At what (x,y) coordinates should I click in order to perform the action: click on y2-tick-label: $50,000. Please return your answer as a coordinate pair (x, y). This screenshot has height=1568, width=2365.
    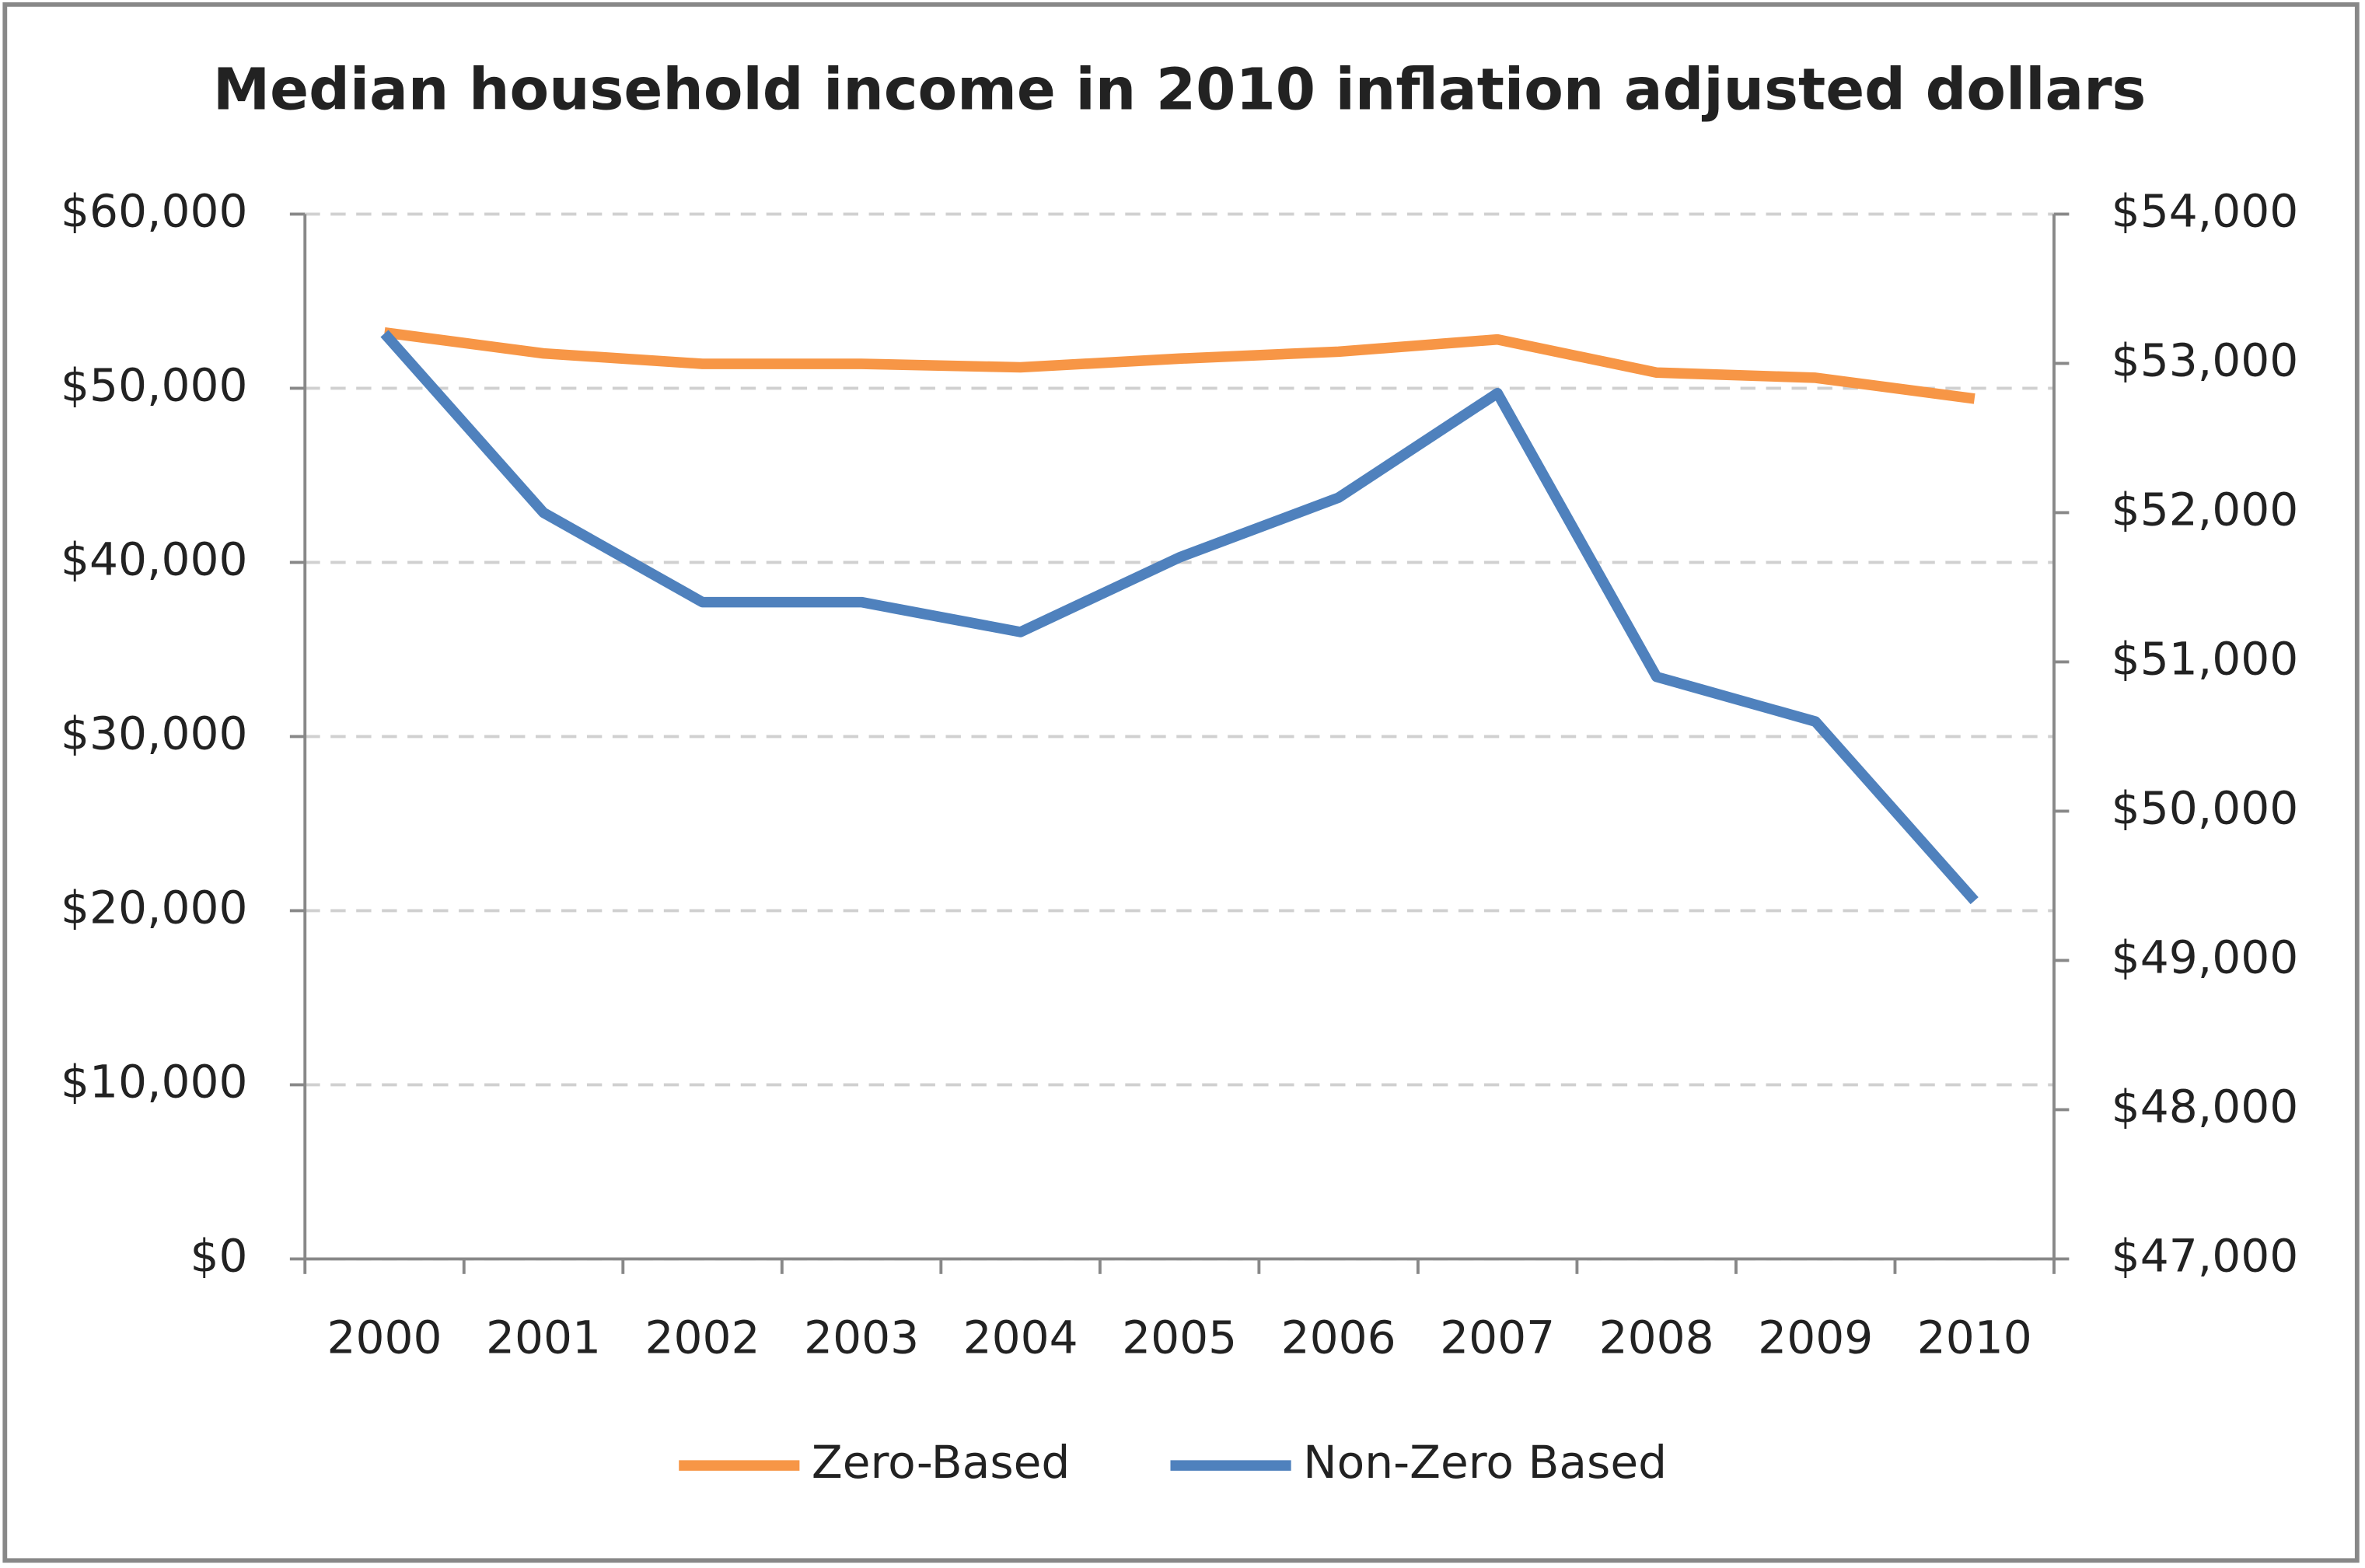
    Looking at the image, I should click on (2206, 808).